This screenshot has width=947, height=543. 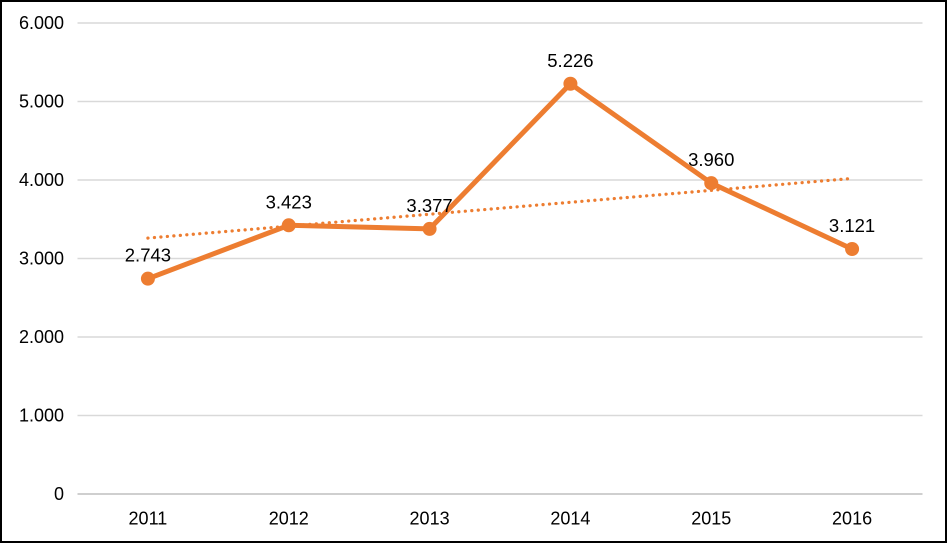 What do you see at coordinates (41, 23) in the screenshot?
I see `y-tick-label: 6.000` at bounding box center [41, 23].